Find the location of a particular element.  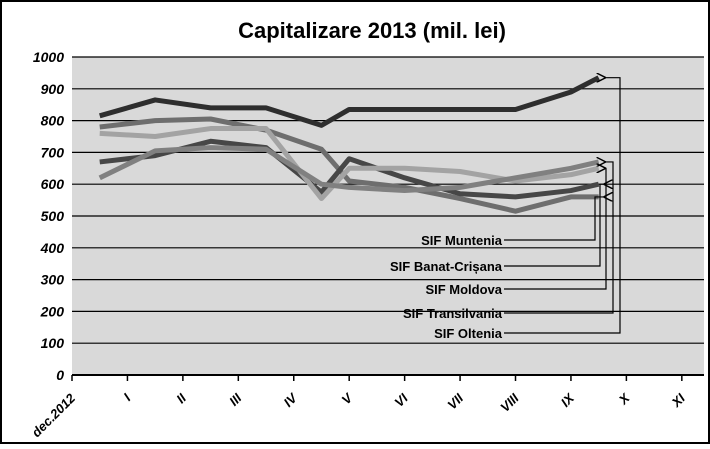

y-tick-label: 700 is located at coordinates (53, 152).